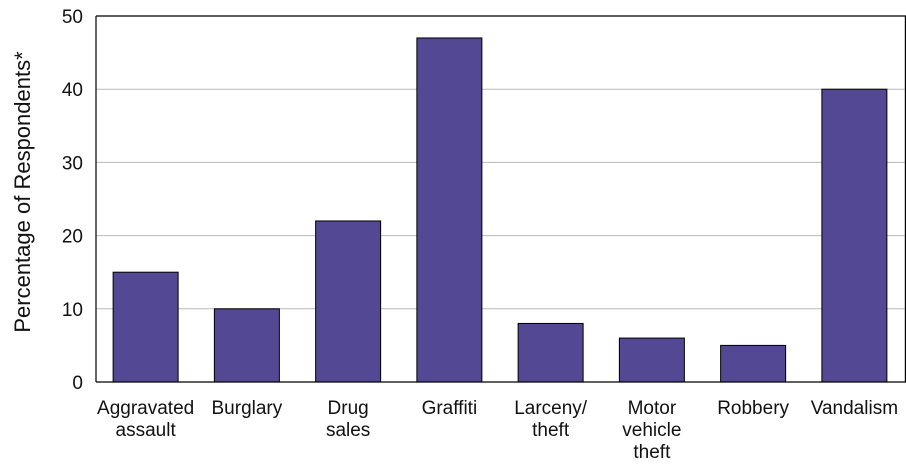 The height and width of the screenshot is (468, 906). Describe the element at coordinates (854, 408) in the screenshot. I see `x-category-label: Vandalism` at that location.